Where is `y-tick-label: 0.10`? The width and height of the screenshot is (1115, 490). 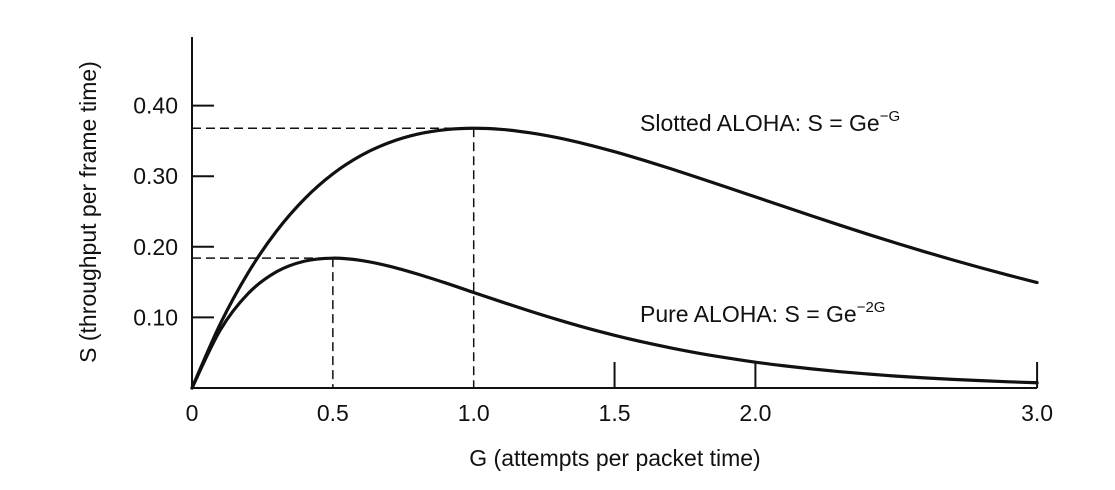 y-tick-label: 0.10 is located at coordinates (155, 317).